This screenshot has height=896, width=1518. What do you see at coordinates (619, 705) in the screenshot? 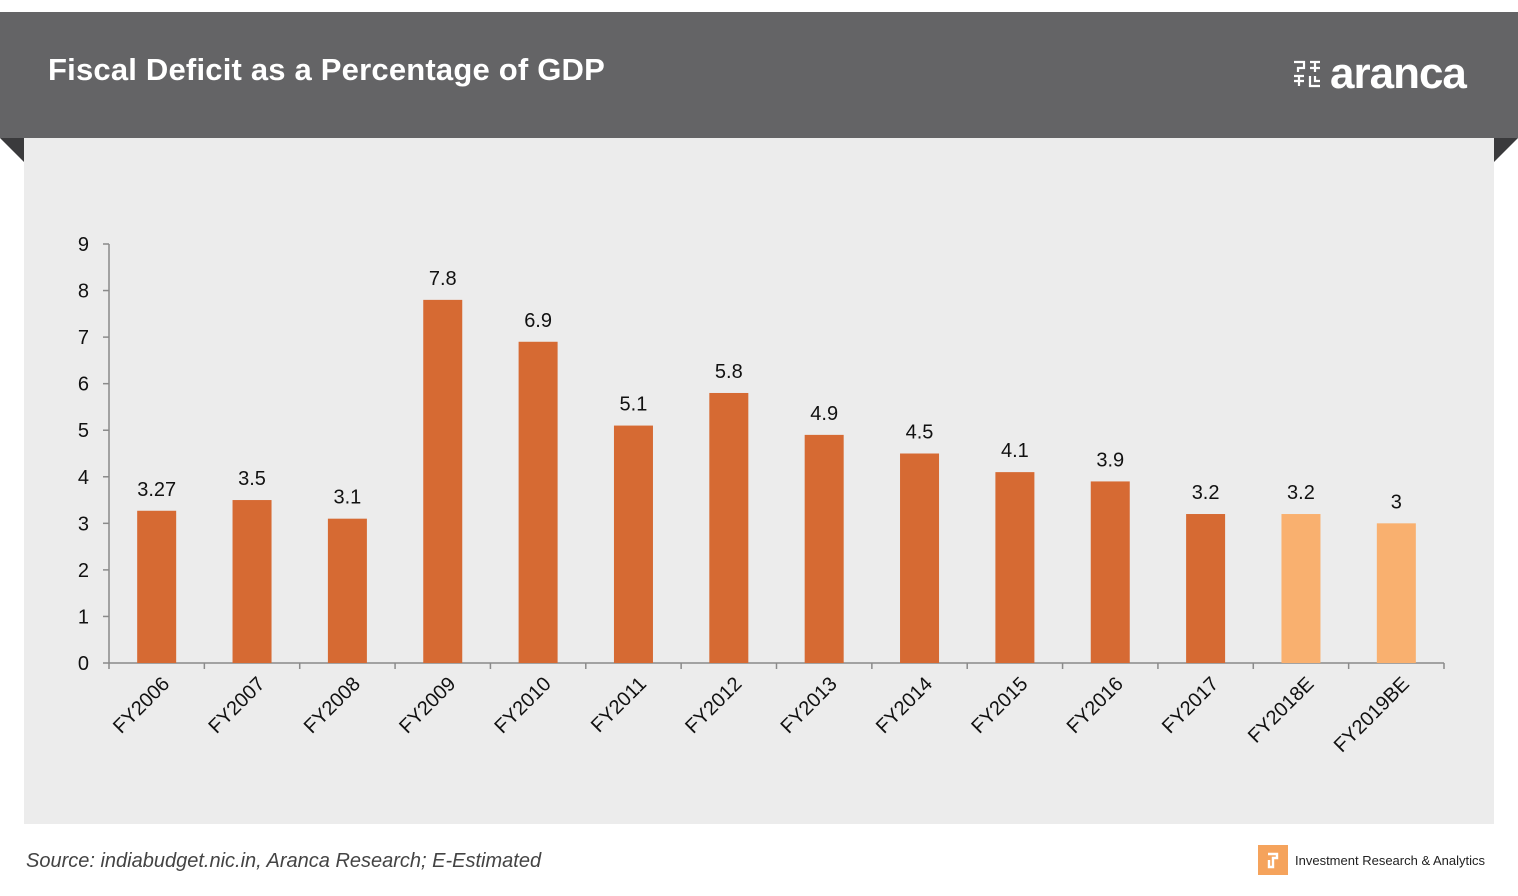
I see `x-tick-label: FY2011` at bounding box center [619, 705].